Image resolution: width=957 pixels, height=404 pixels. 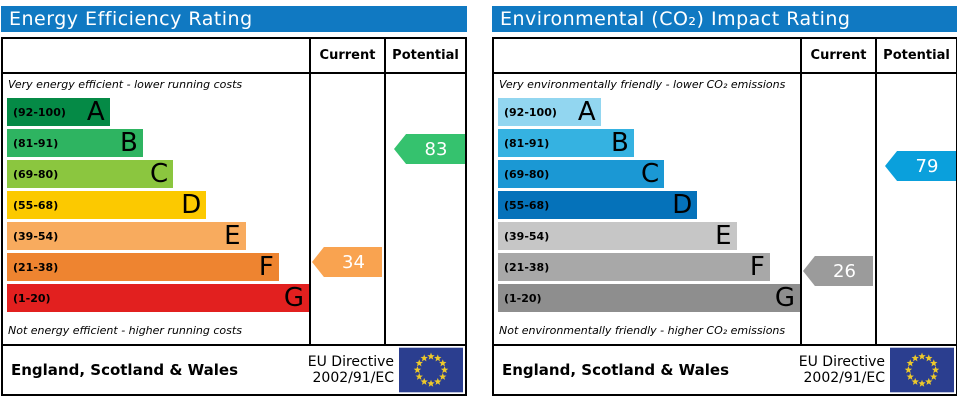 I want to click on panel-title-bar: Energy Efficiency Rating, so click(x=234, y=19).